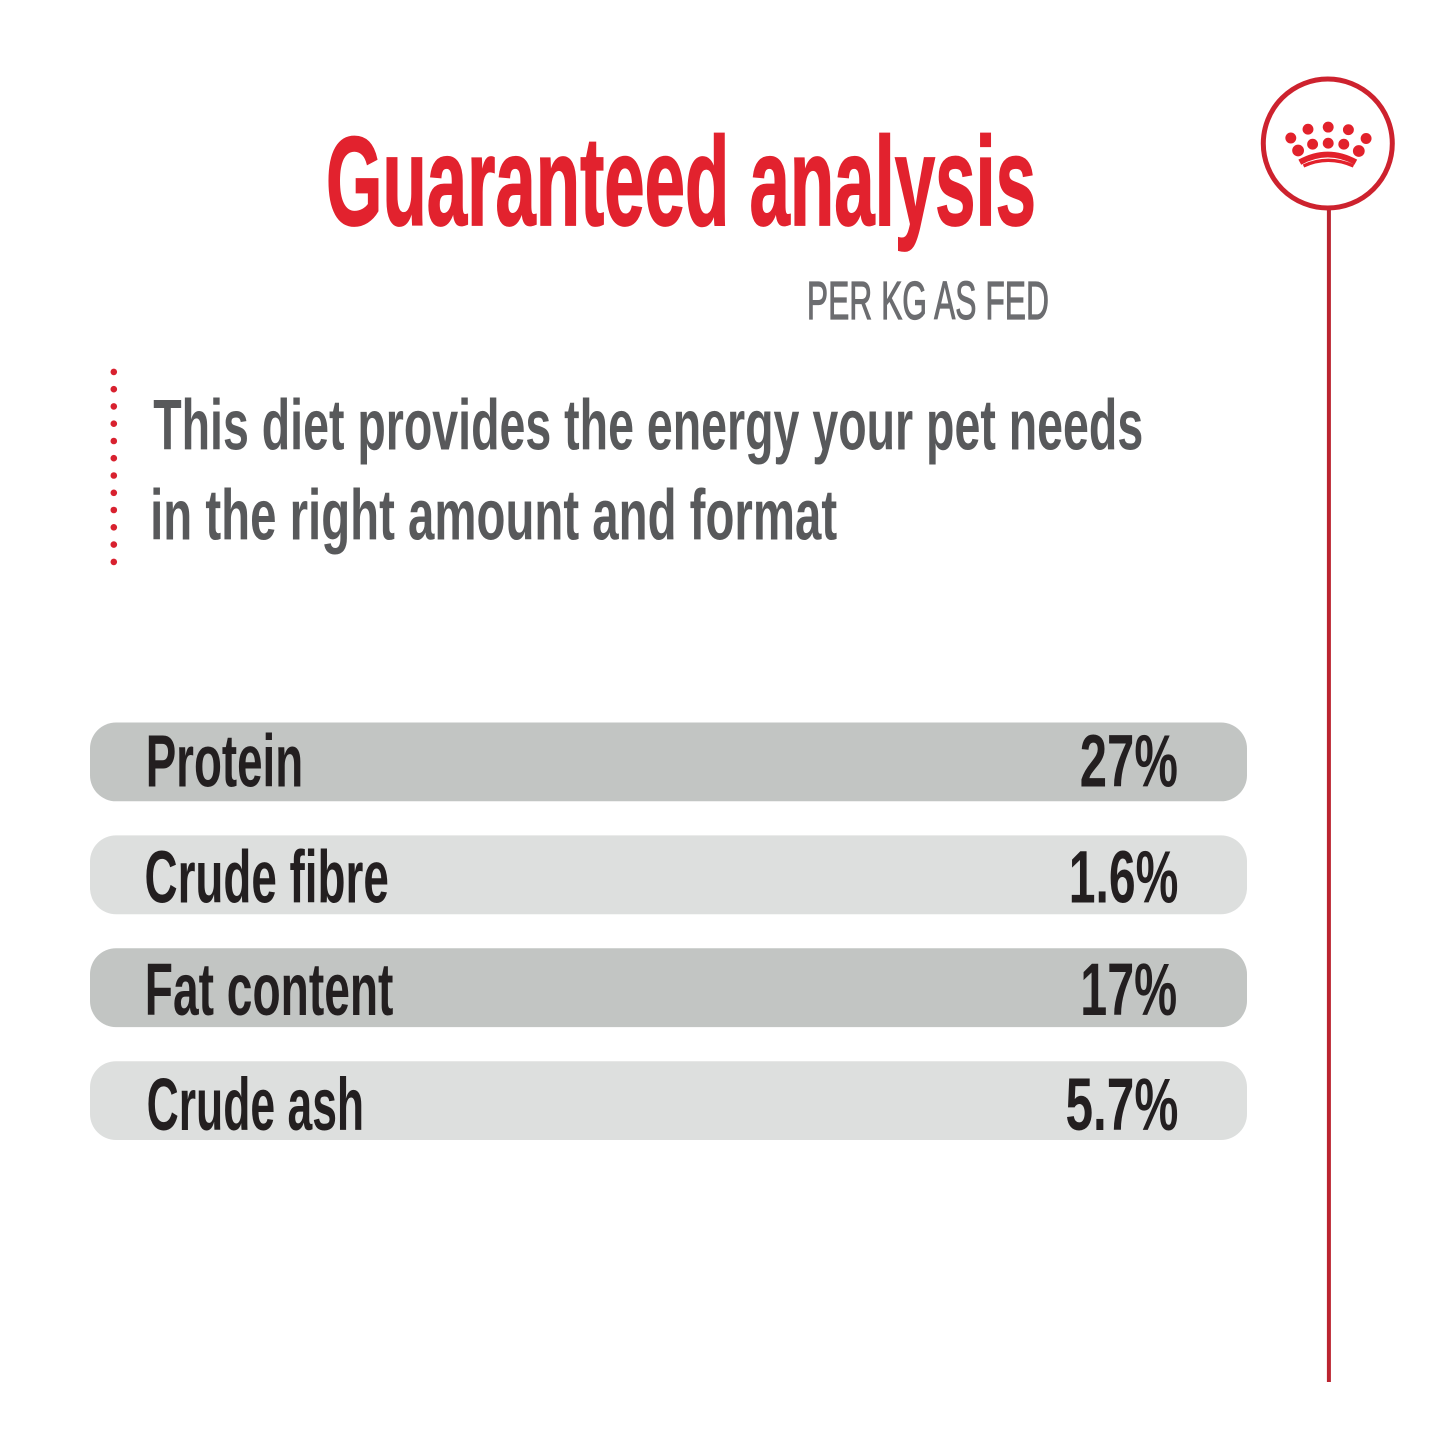 Image resolution: width=1445 pixels, height=1445 pixels. I want to click on svg-text: 1.6%, so click(1124, 878).